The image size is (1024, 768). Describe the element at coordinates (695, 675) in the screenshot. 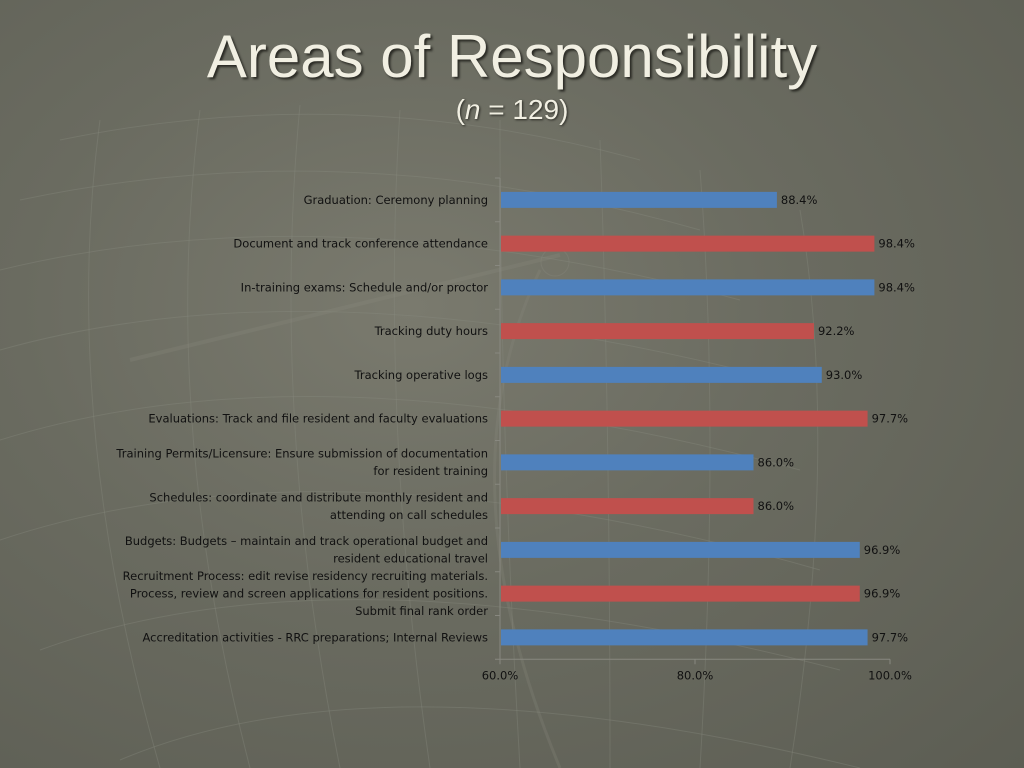

I see `x-tick-label: 80.0%` at that location.